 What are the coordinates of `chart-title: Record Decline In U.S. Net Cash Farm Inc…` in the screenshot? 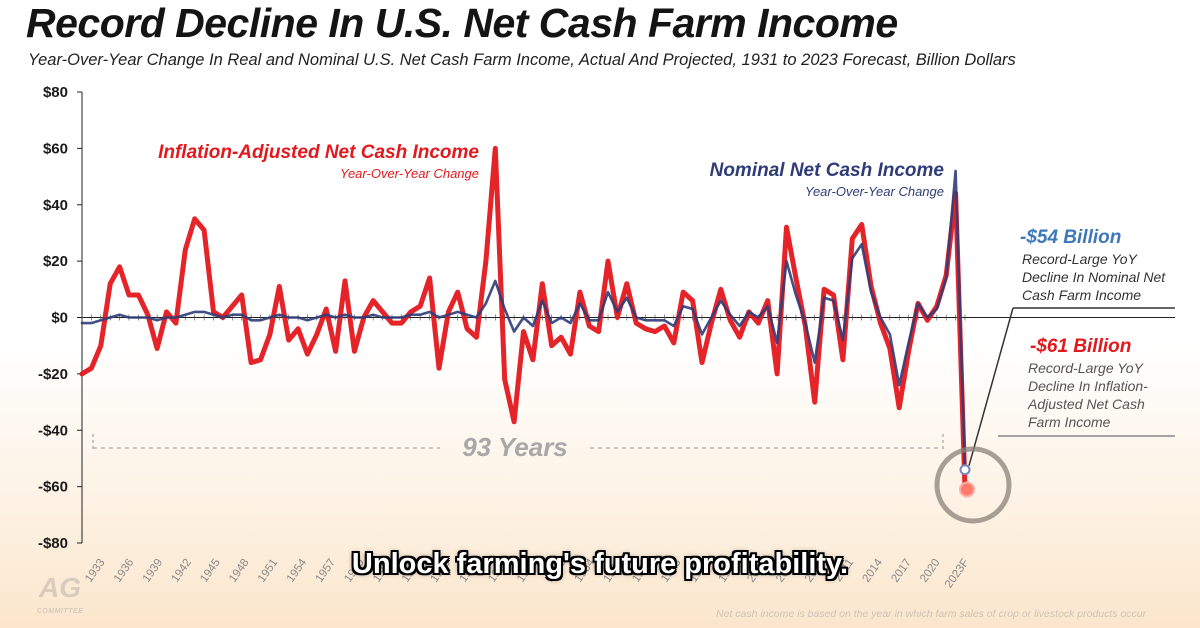 It's located at (462, 23).